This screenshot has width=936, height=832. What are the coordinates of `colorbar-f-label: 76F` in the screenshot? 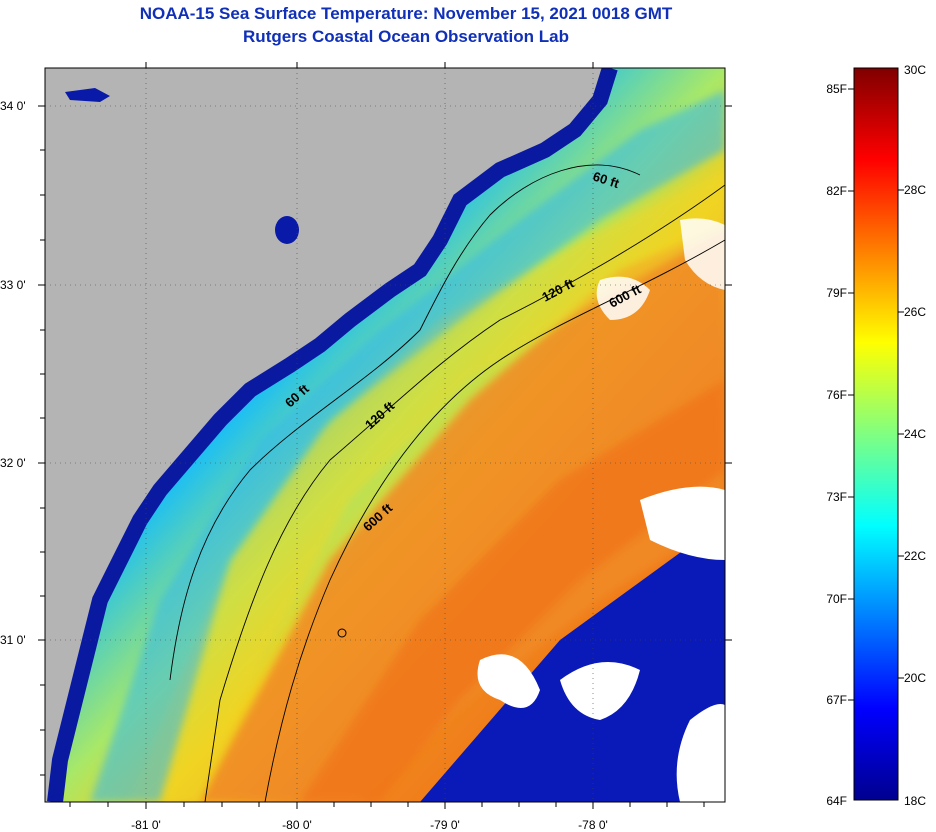 It's located at (836, 395).